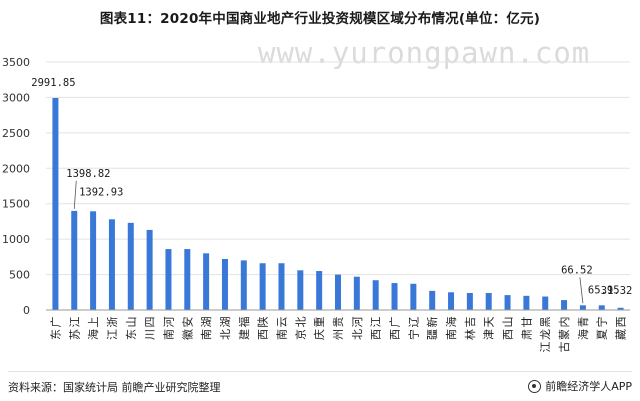 The width and height of the screenshot is (640, 401). I want to click on x-tick-label: 天津, so click(489, 329).